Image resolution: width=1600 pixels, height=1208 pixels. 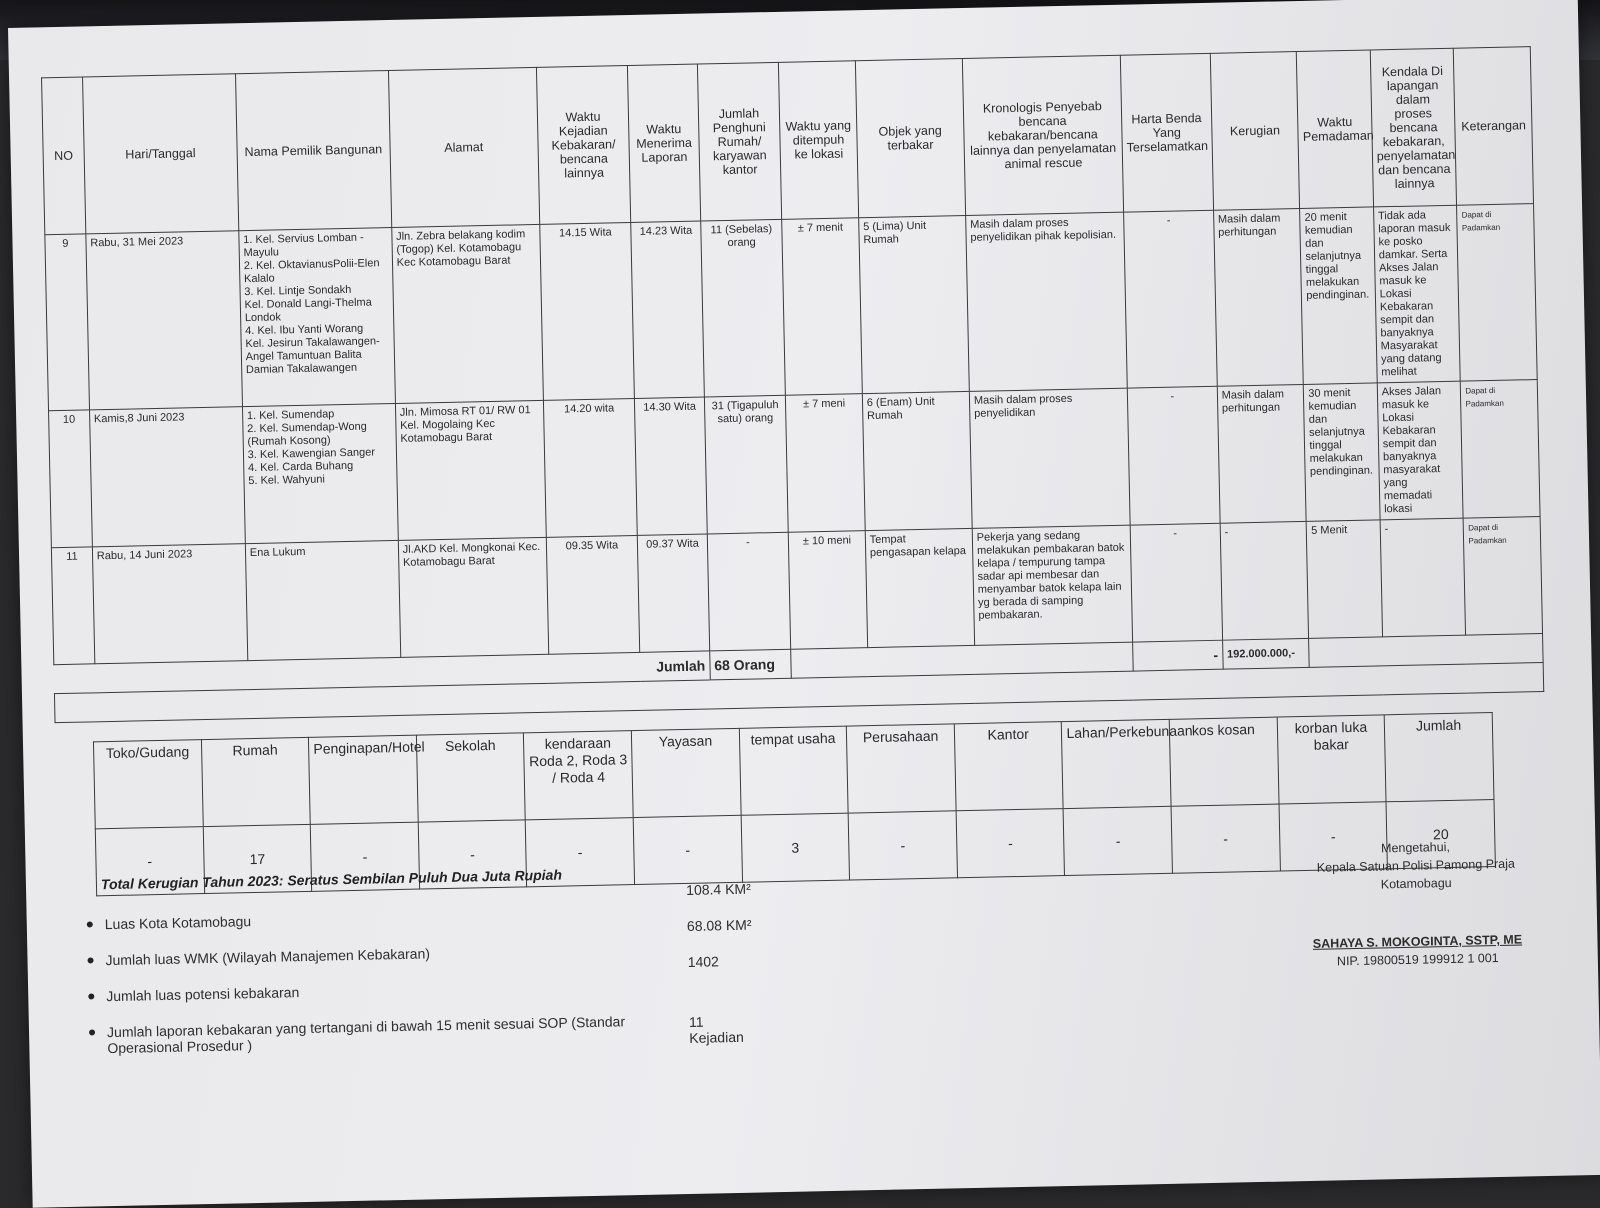 I want to click on table-cell: 14.20 wita, so click(x=590, y=468).